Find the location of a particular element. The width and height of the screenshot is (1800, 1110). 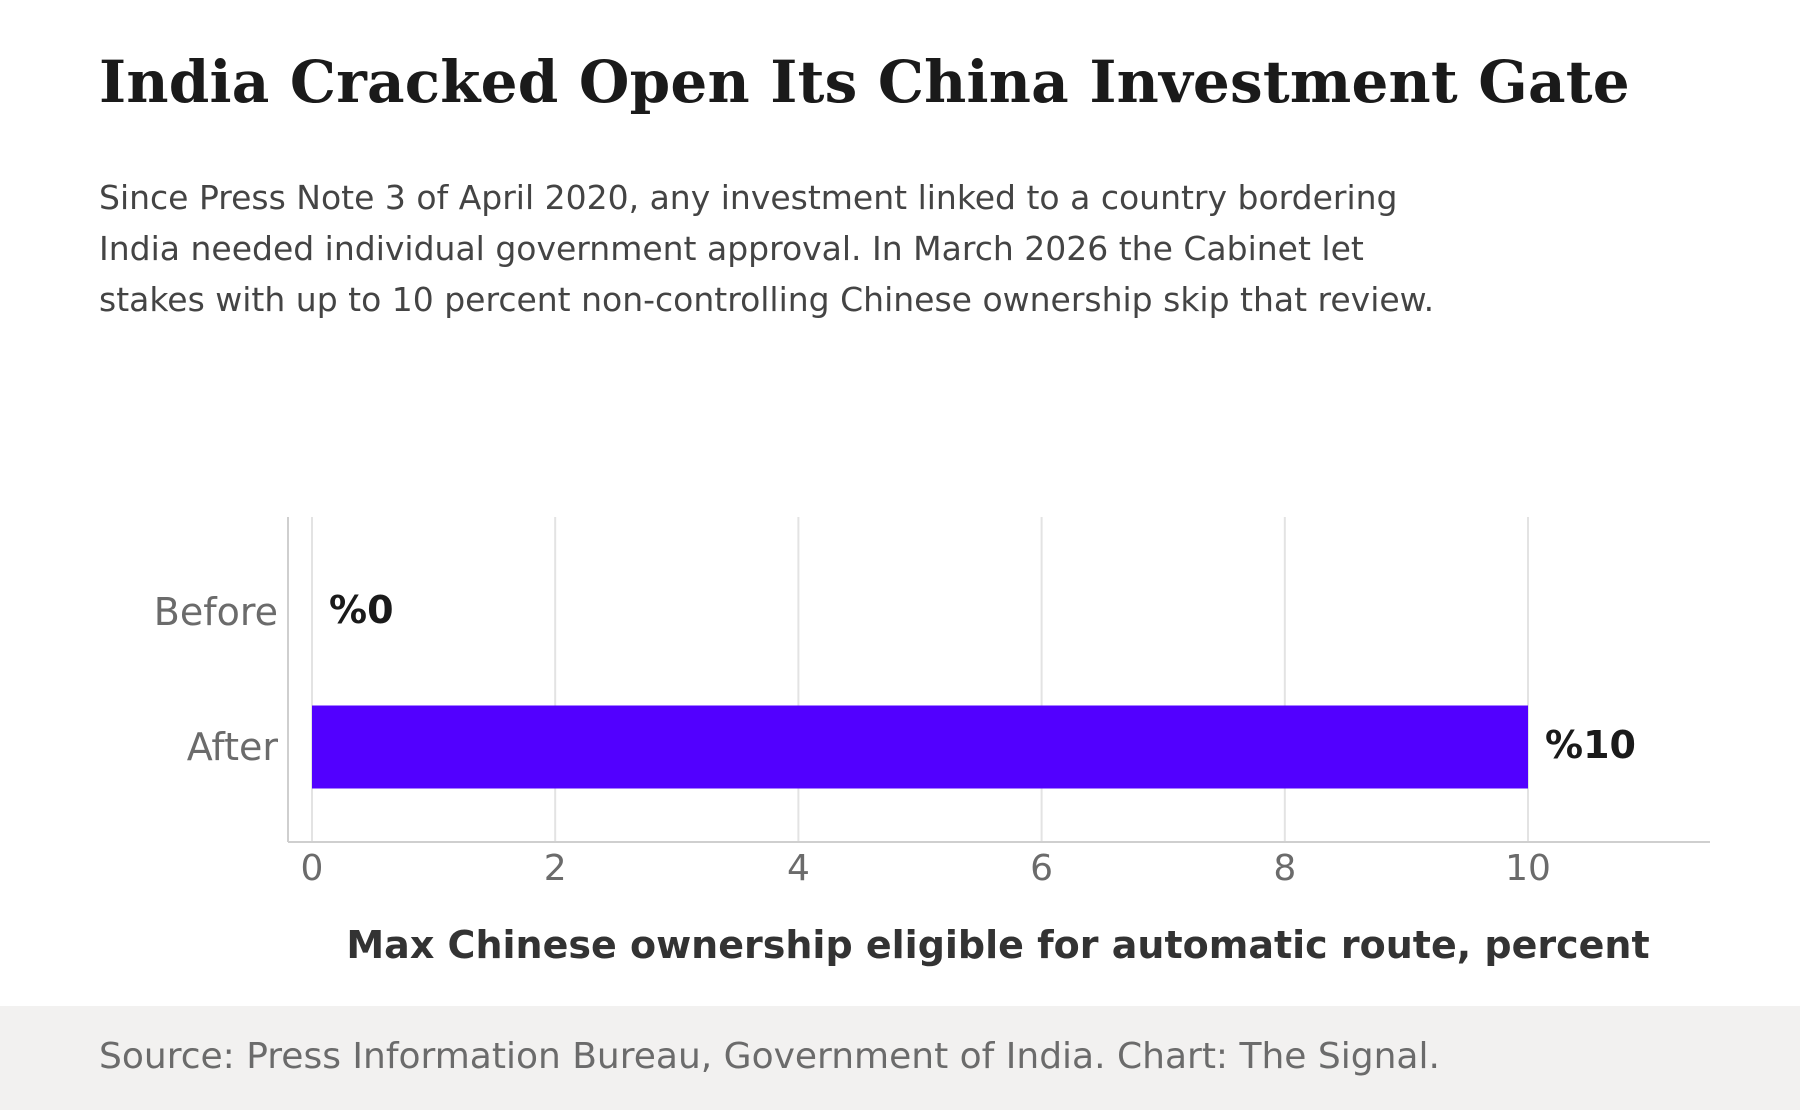

x-tick-label-8: 8 is located at coordinates (1284, 868).